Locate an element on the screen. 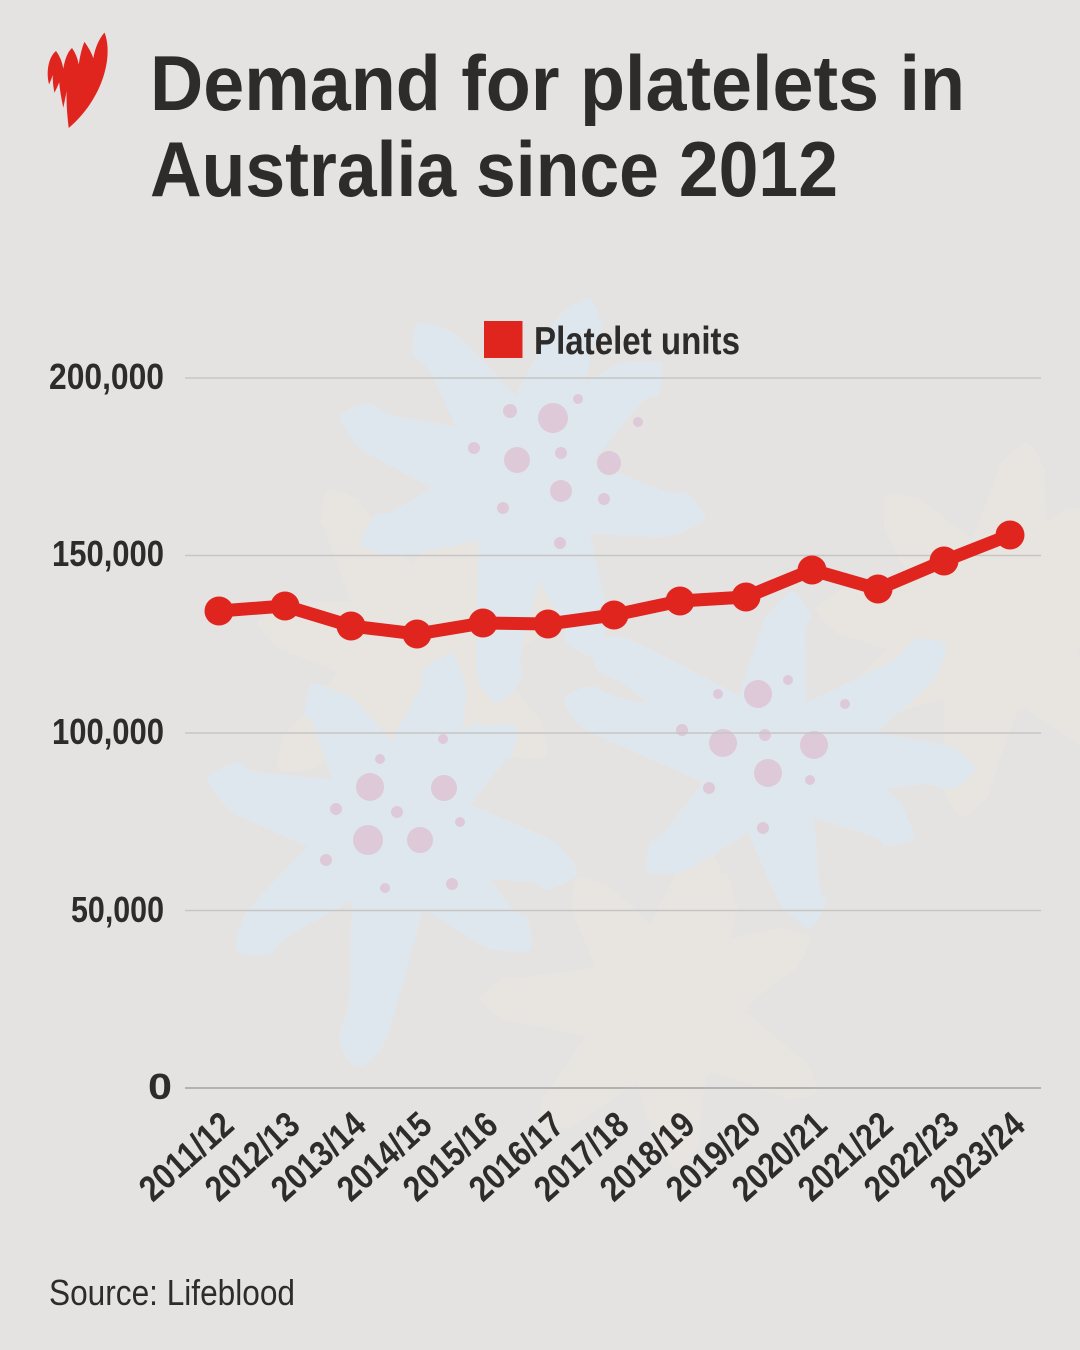 This screenshot has width=1080, height=1350. svg-text: Source: Lifeblood is located at coordinates (172, 1292).